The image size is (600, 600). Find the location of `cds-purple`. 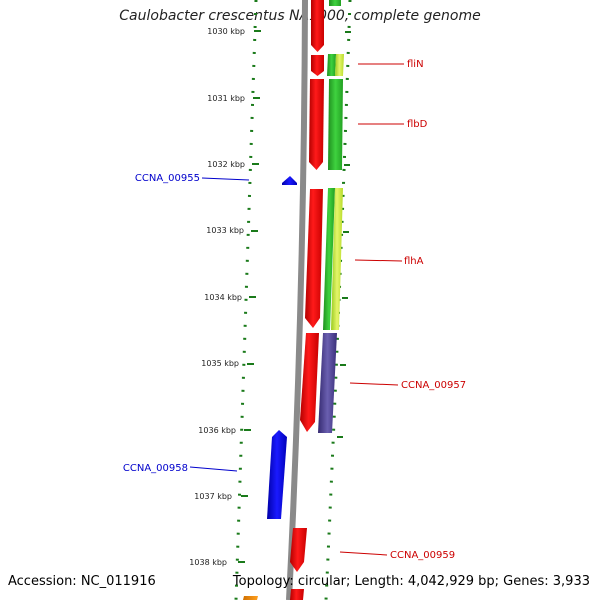

cds-purple is located at coordinates (327, 383).